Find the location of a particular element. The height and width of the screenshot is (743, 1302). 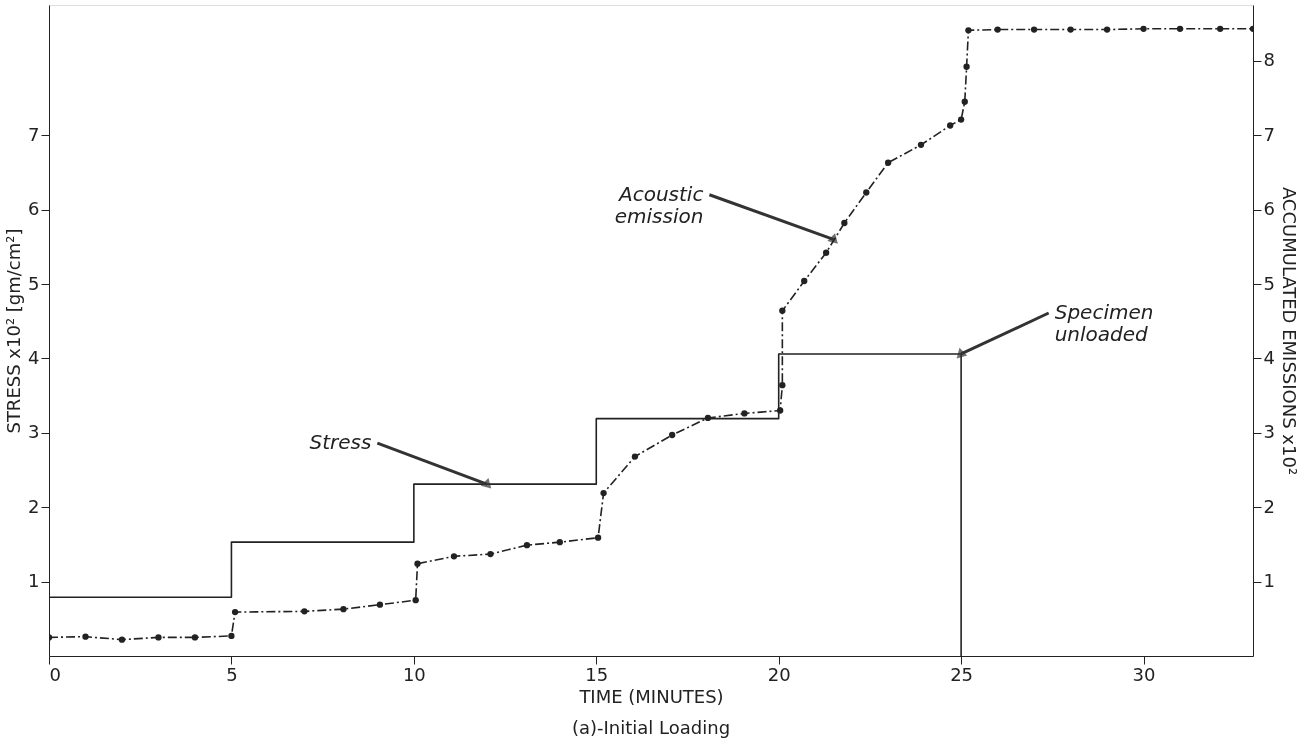

y-tick-label: 6 is located at coordinates (34, 209).